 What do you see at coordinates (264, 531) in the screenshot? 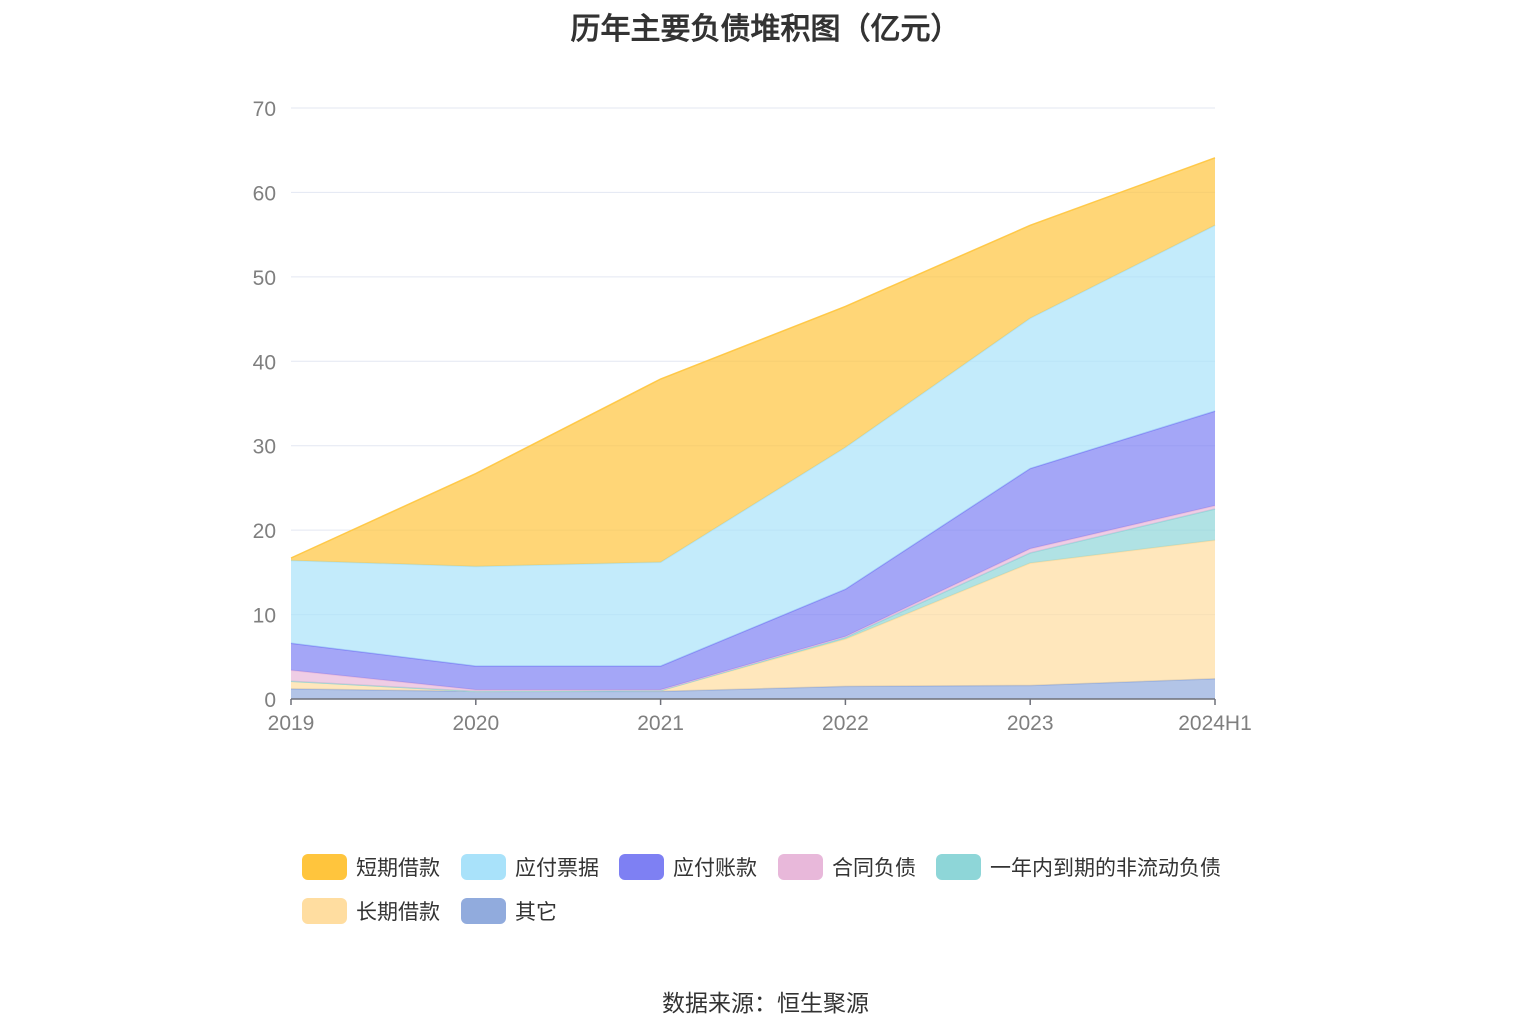
I see `y-tick-label: 20` at bounding box center [264, 531].